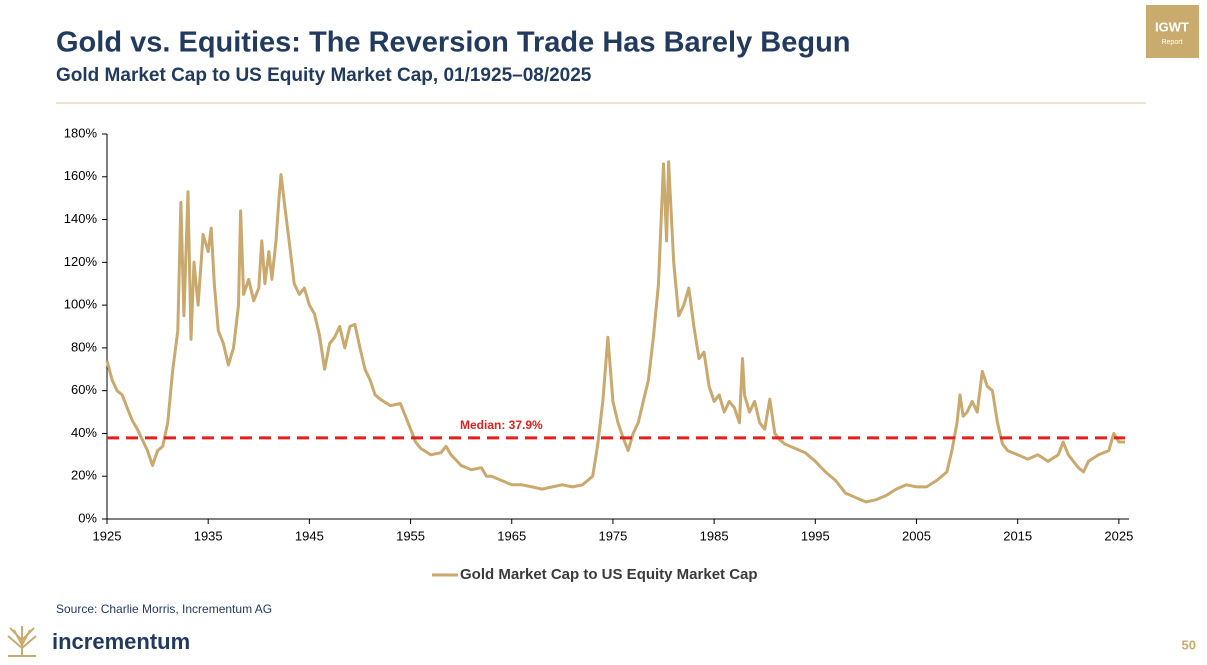 The width and height of the screenshot is (1207, 665). What do you see at coordinates (609, 574) in the screenshot?
I see `legend-label: Gold Market Cap to US Equity Market Cap` at bounding box center [609, 574].